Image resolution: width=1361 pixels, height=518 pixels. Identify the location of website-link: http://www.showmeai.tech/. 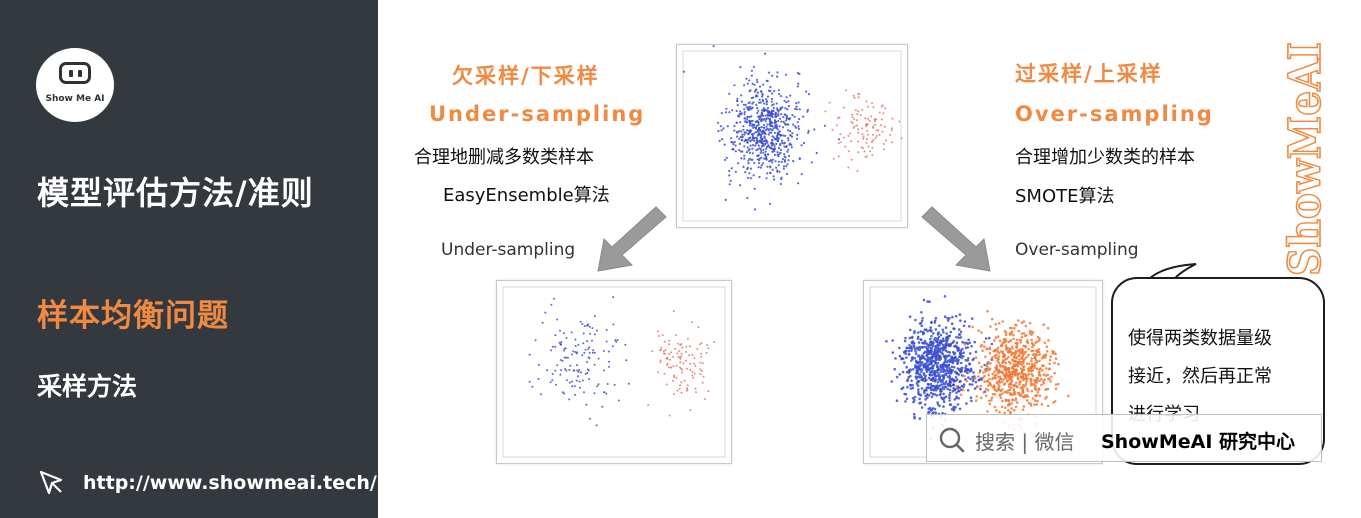
(230, 483).